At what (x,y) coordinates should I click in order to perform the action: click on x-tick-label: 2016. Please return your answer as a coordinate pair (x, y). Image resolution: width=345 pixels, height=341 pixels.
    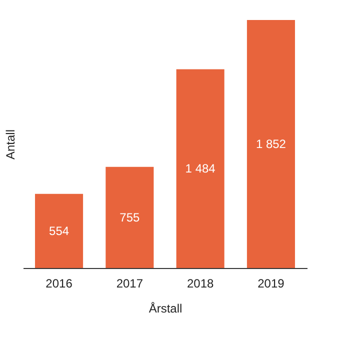
    Looking at the image, I should click on (59, 283).